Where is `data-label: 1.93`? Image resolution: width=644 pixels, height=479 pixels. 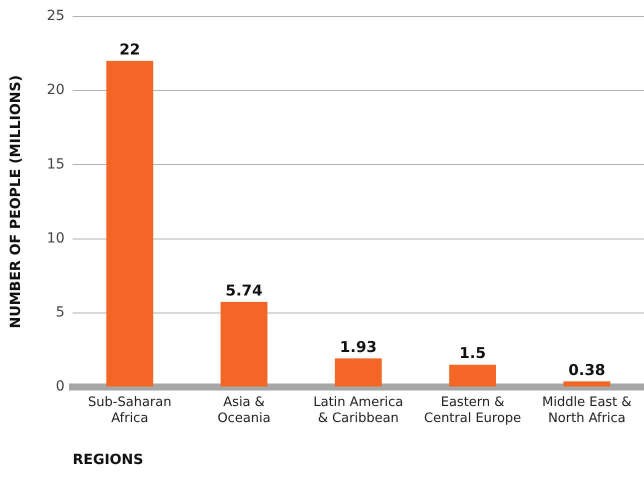 data-label: 1.93 is located at coordinates (358, 347).